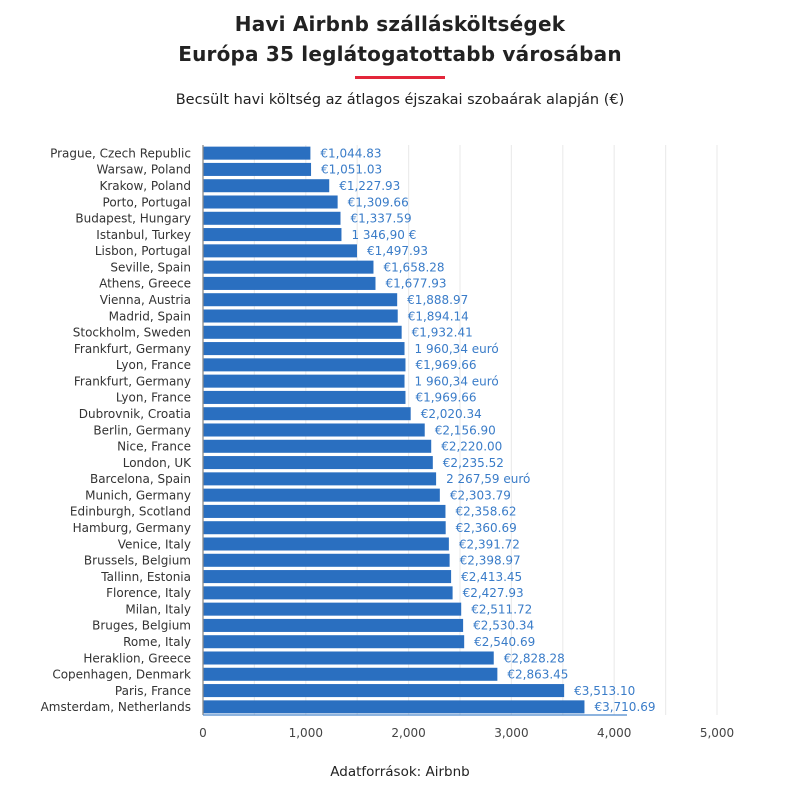 This screenshot has width=800, height=795. Describe the element at coordinates (511, 733) in the screenshot. I see `x-tick-label: 3,000` at that location.